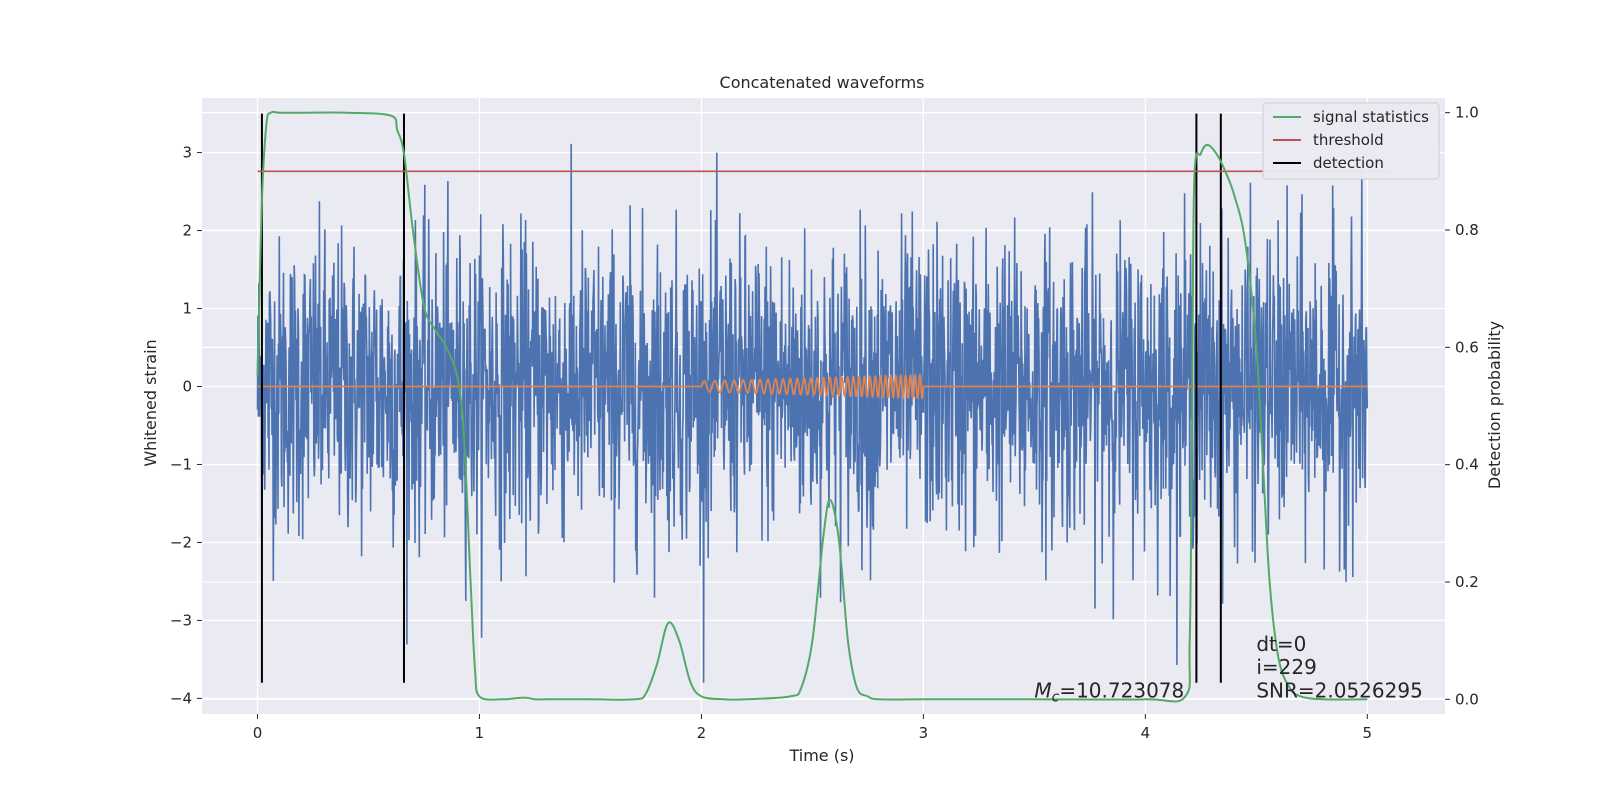 The width and height of the screenshot is (1600, 800). What do you see at coordinates (1348, 140) in the screenshot?
I see `legend-label: threshold` at bounding box center [1348, 140].